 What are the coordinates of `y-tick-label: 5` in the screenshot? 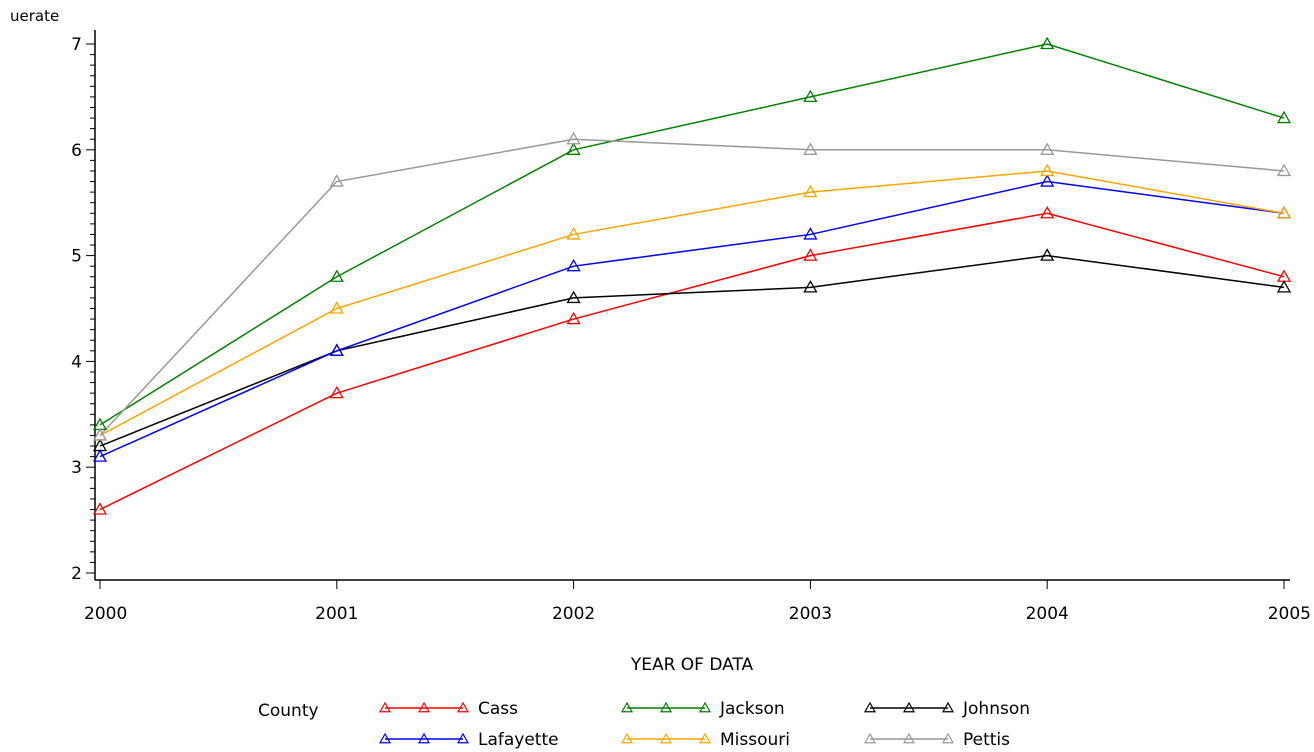 It's located at (76, 257).